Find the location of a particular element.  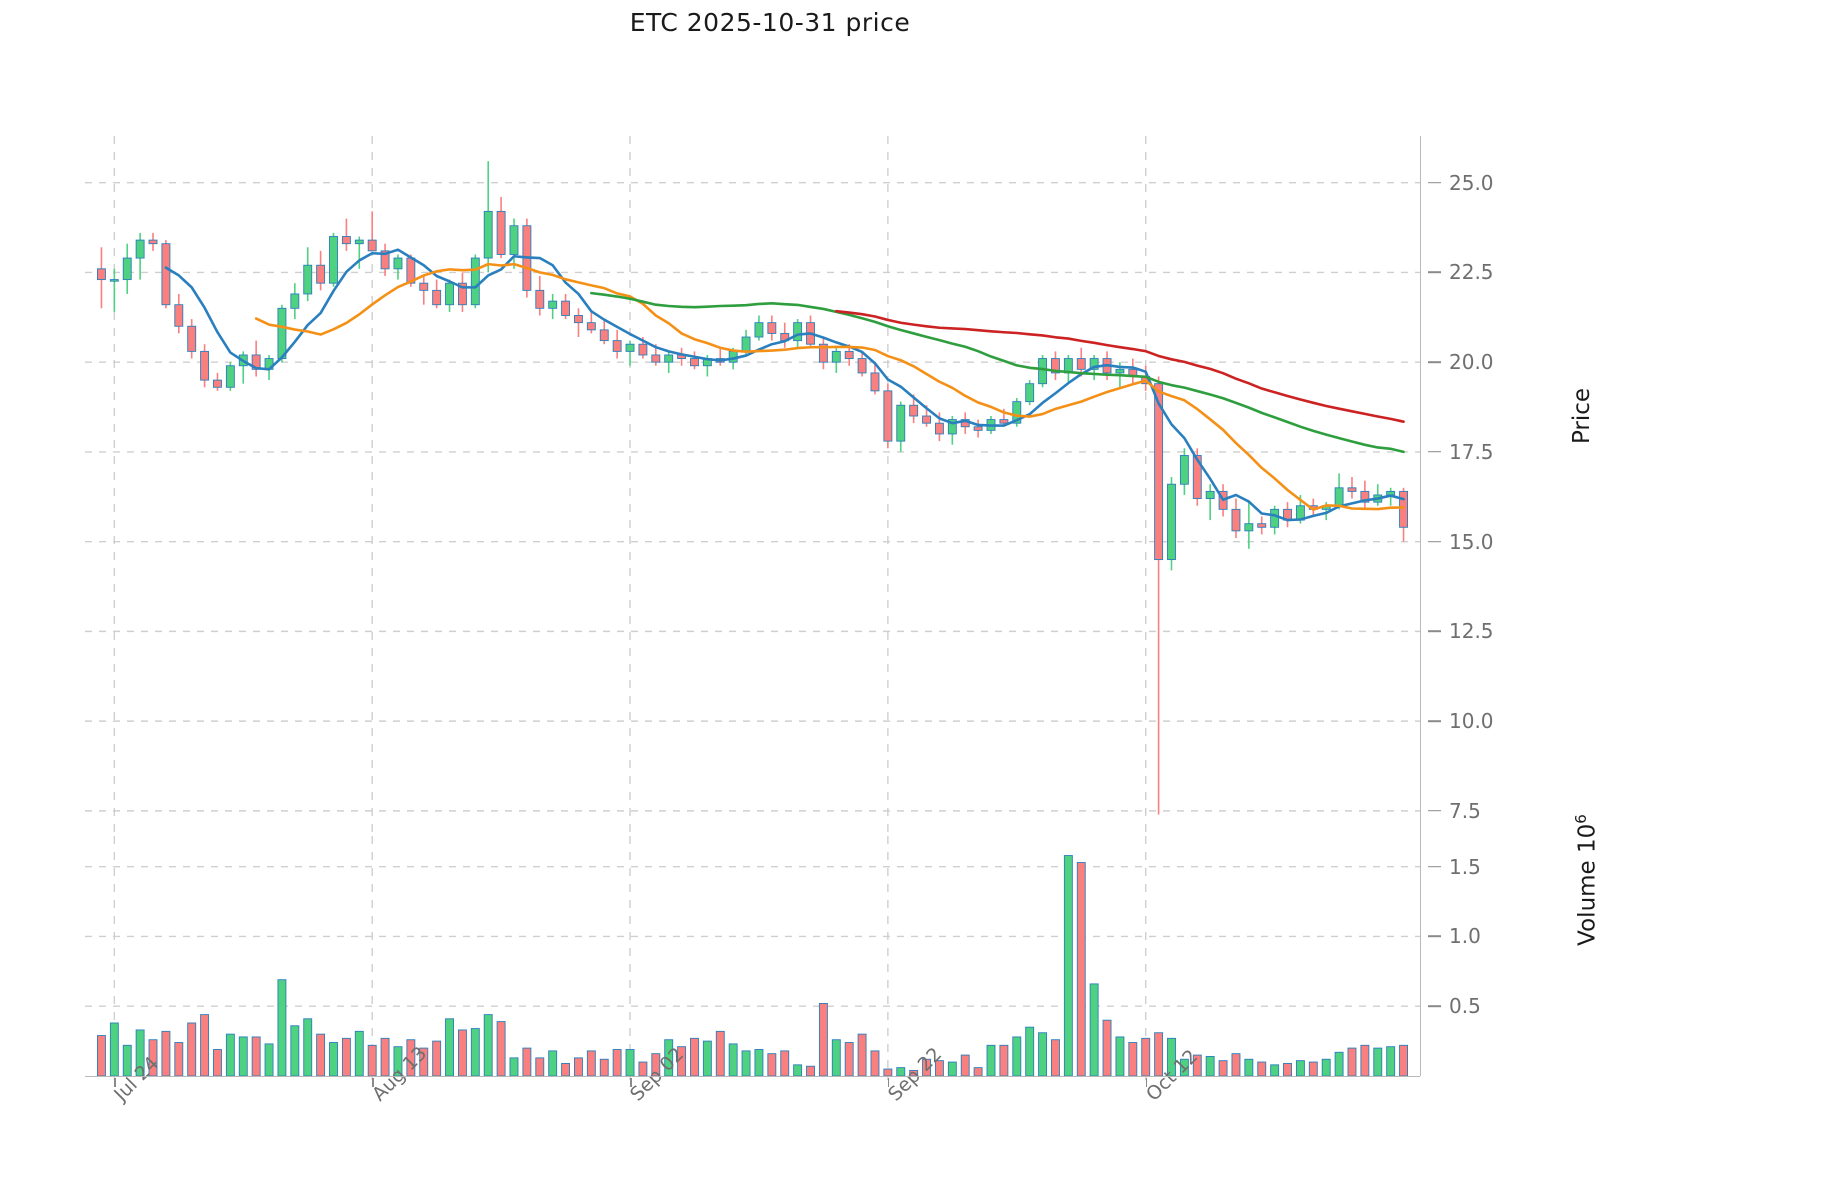

volume-tick-label: 1.5 is located at coordinates (1465, 866).